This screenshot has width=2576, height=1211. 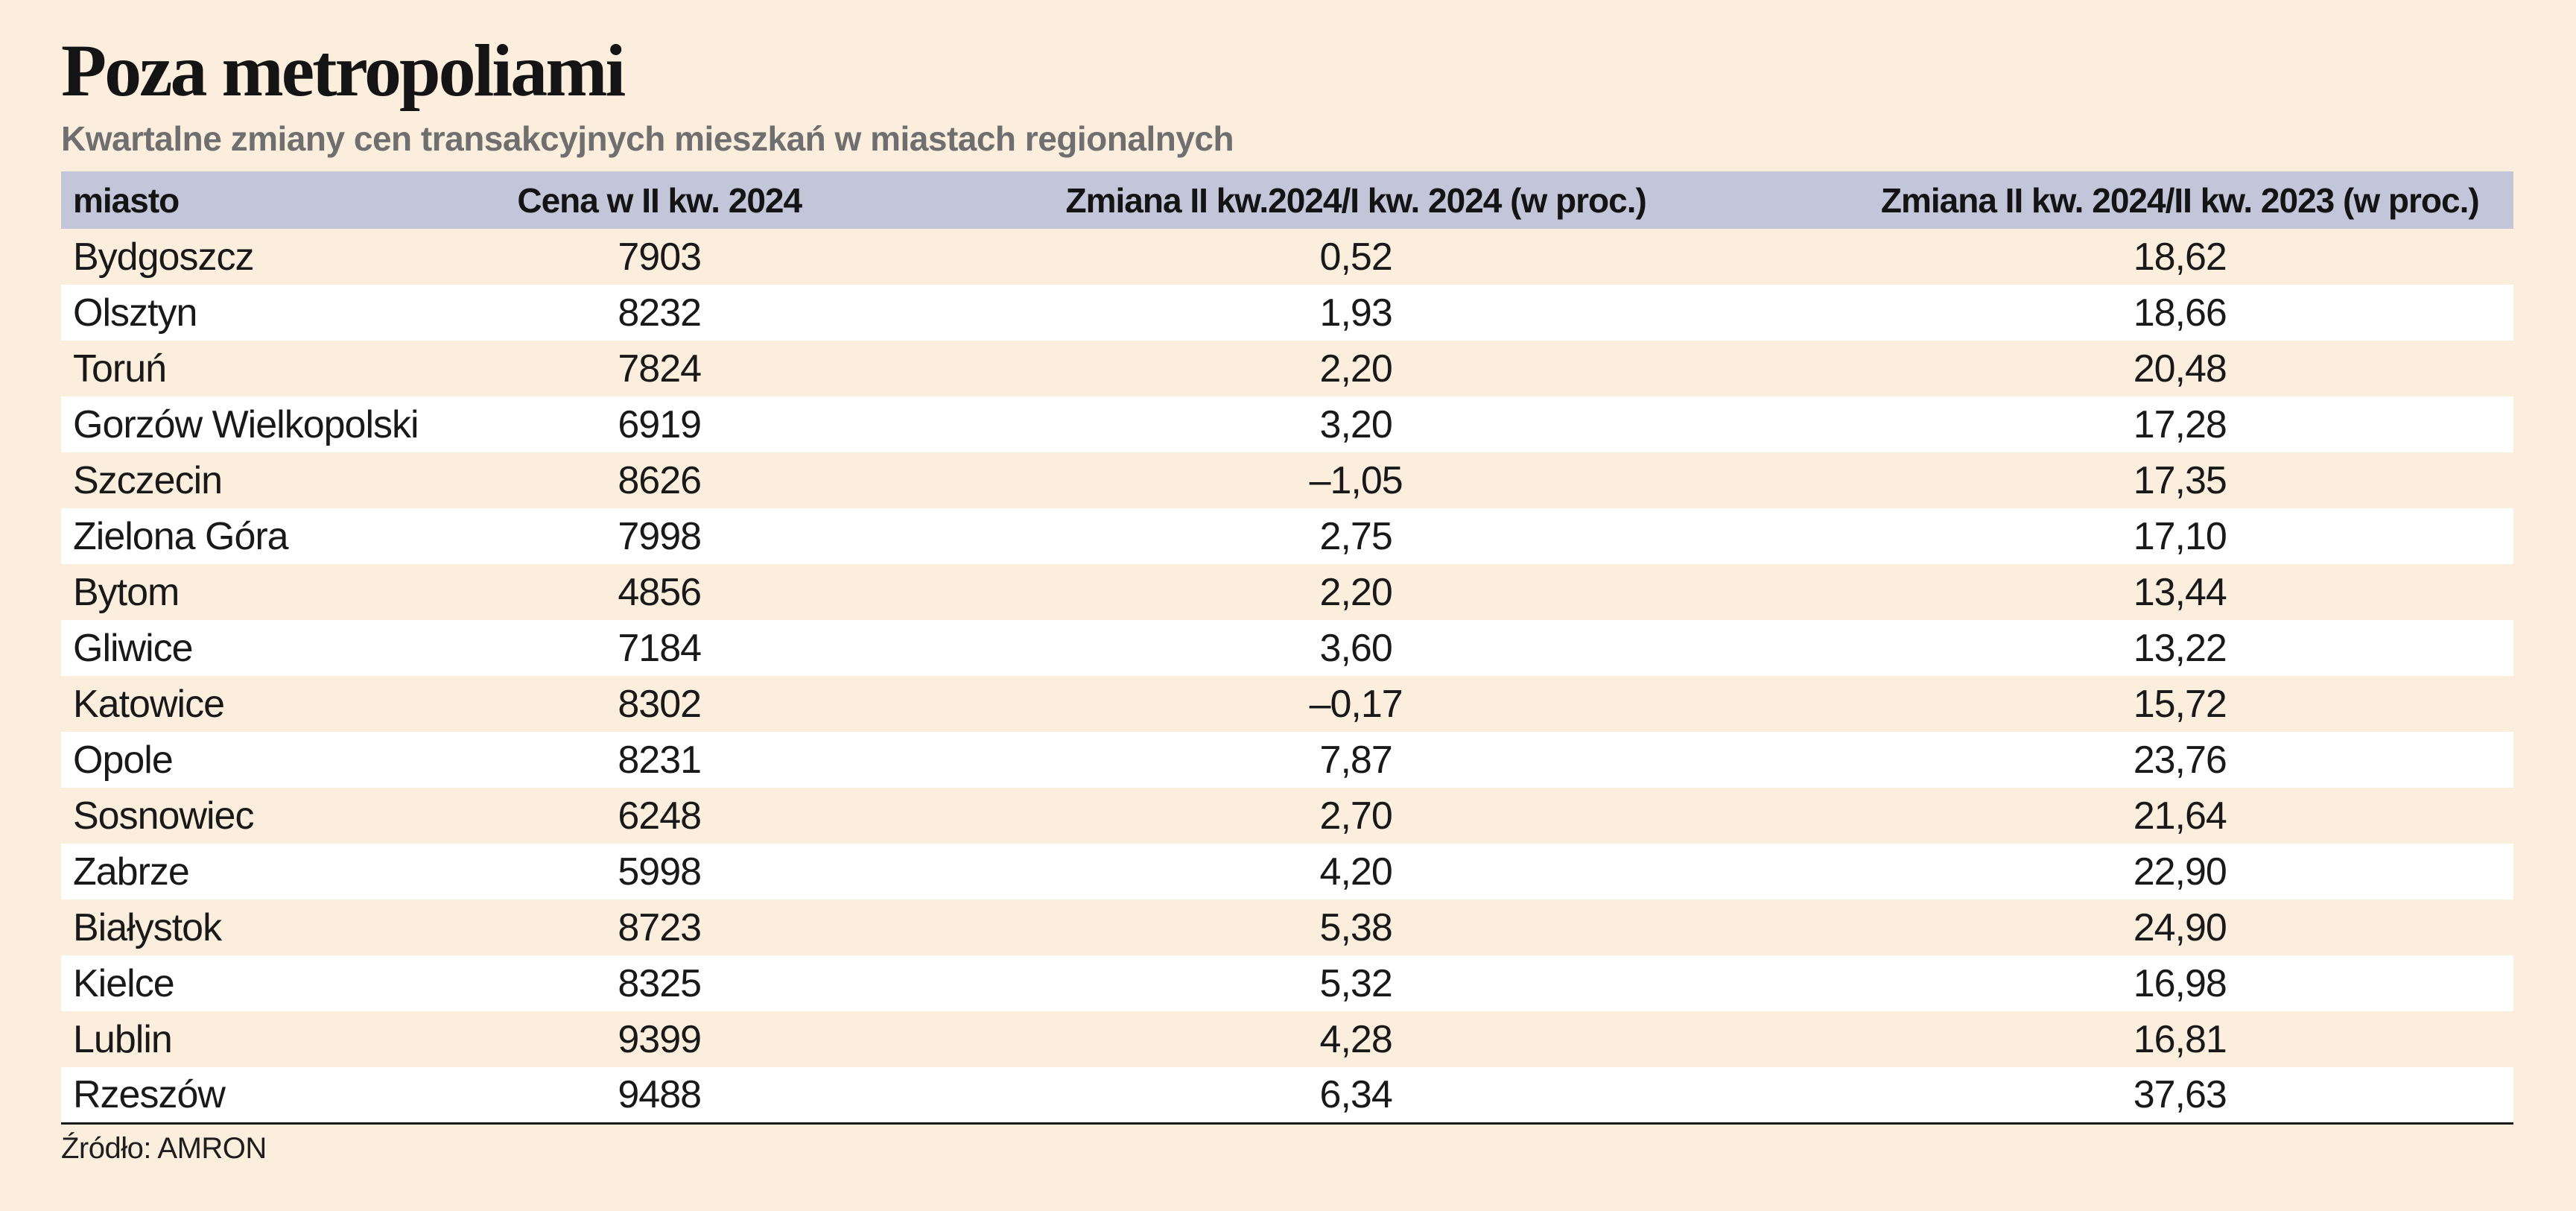 I want to click on price-cell: 8626, so click(x=660, y=480).